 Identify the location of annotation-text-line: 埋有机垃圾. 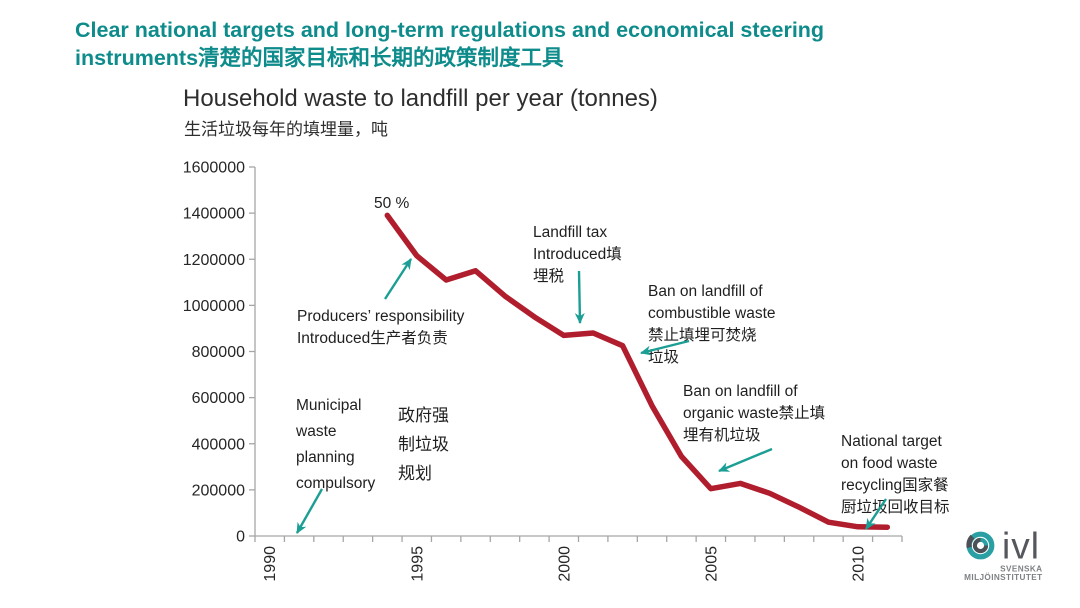
(722, 435).